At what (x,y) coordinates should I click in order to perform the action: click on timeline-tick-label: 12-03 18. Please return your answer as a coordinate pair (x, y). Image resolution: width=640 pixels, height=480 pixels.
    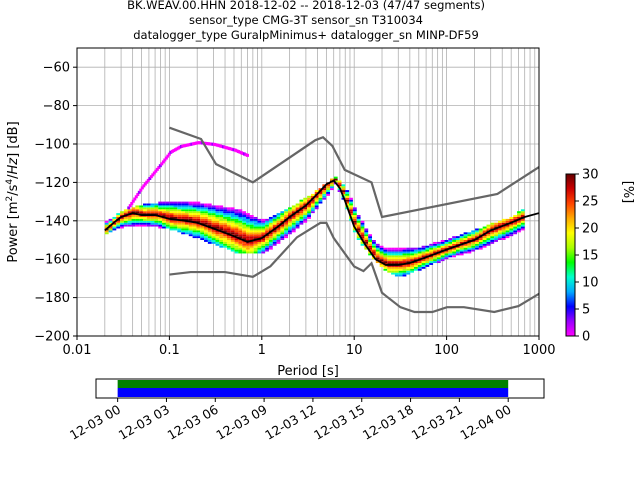
    Looking at the image, I should click on (388, 422).